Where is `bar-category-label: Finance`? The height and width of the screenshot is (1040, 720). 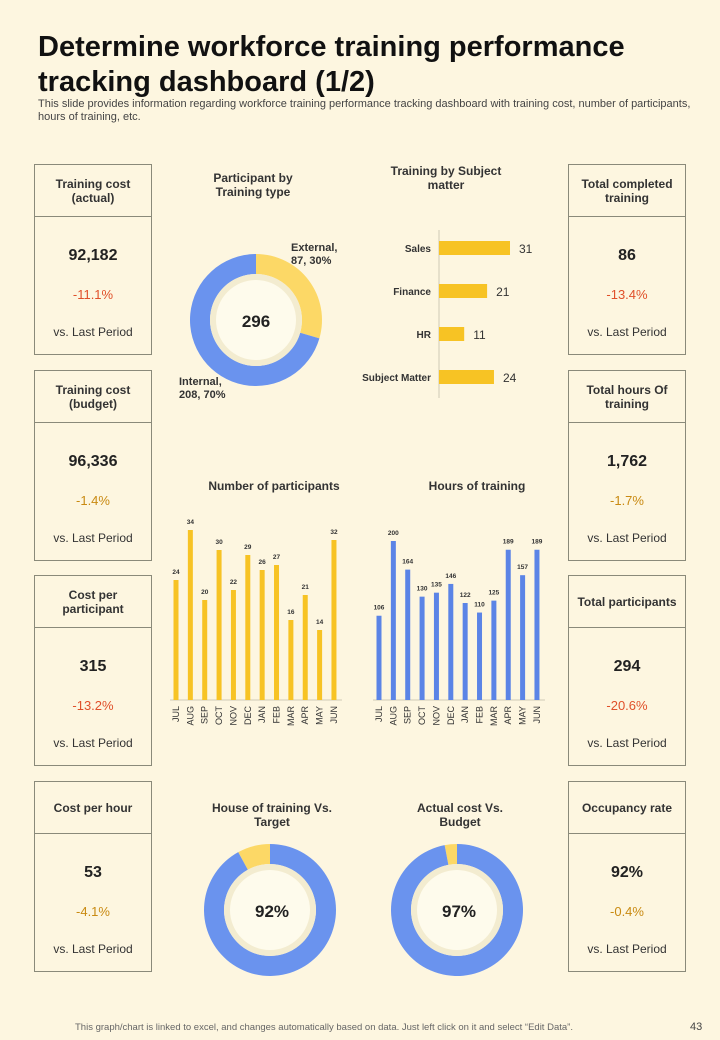 bar-category-label: Finance is located at coordinates (412, 292).